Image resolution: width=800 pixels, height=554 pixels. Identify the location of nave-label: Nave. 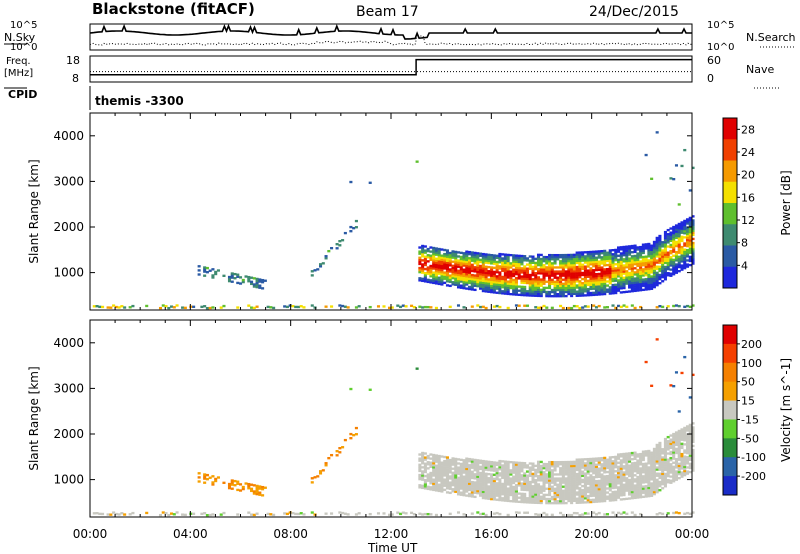
(760, 69).